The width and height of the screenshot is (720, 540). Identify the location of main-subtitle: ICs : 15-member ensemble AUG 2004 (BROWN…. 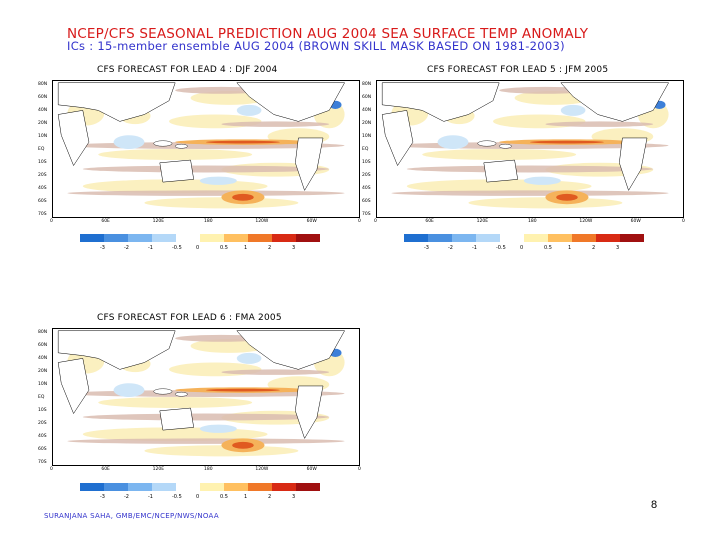
(316, 46).